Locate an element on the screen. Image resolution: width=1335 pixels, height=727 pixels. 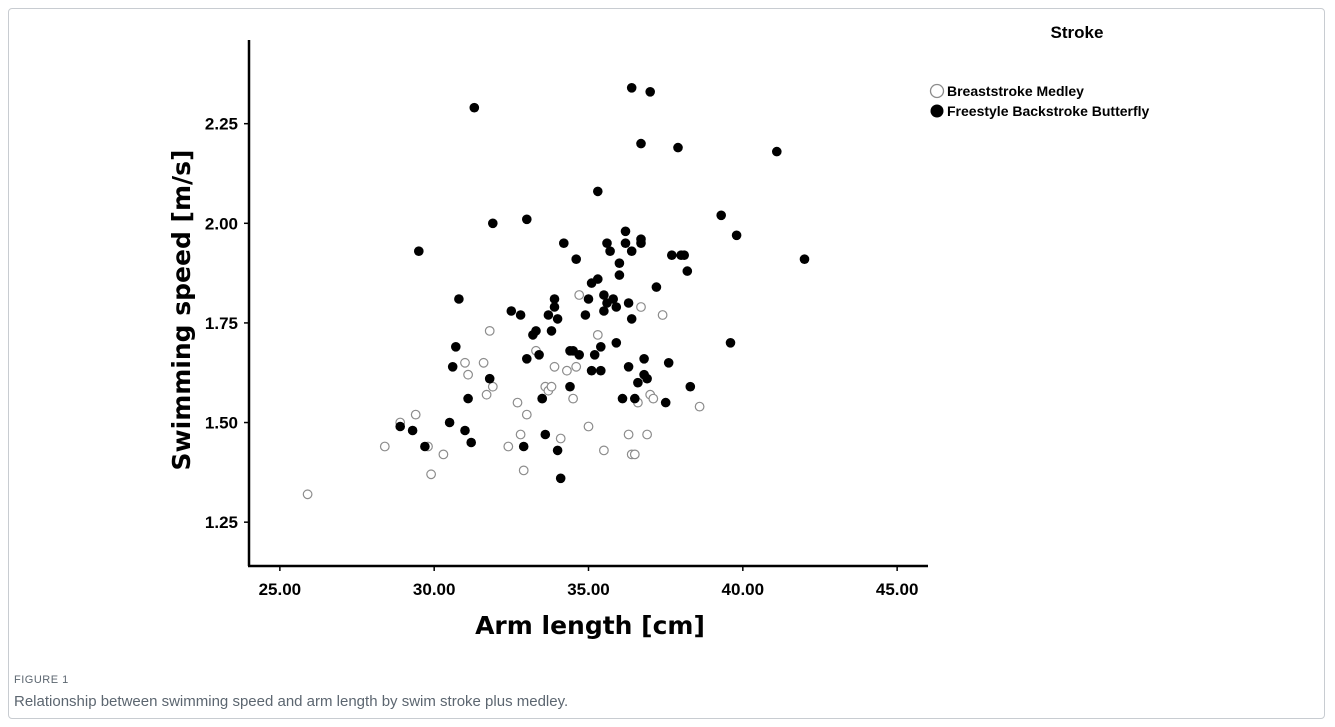
x-tick-label: 35.00 is located at coordinates (588, 589).